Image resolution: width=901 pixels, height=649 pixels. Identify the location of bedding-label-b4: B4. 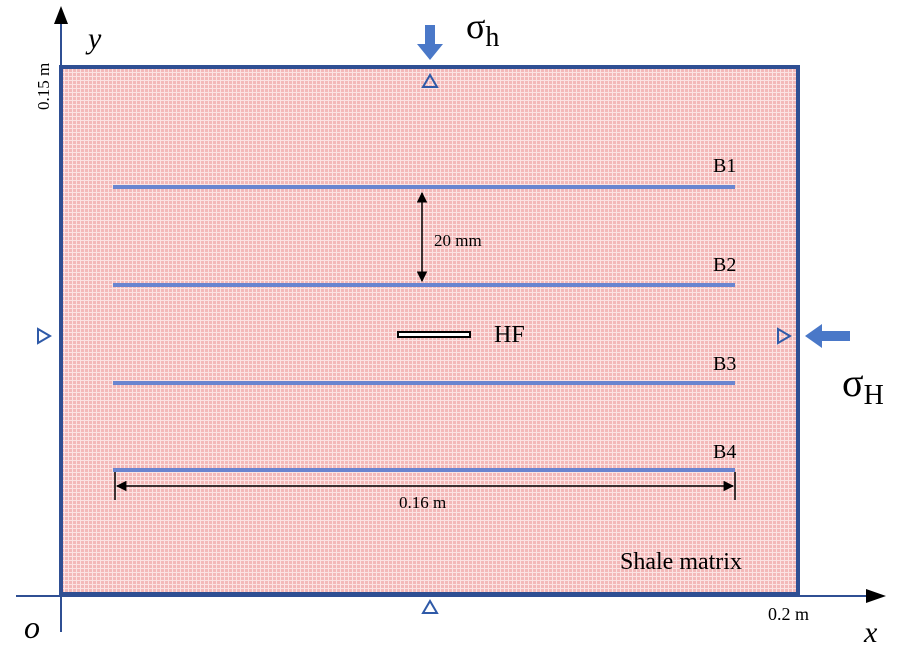
(724, 452).